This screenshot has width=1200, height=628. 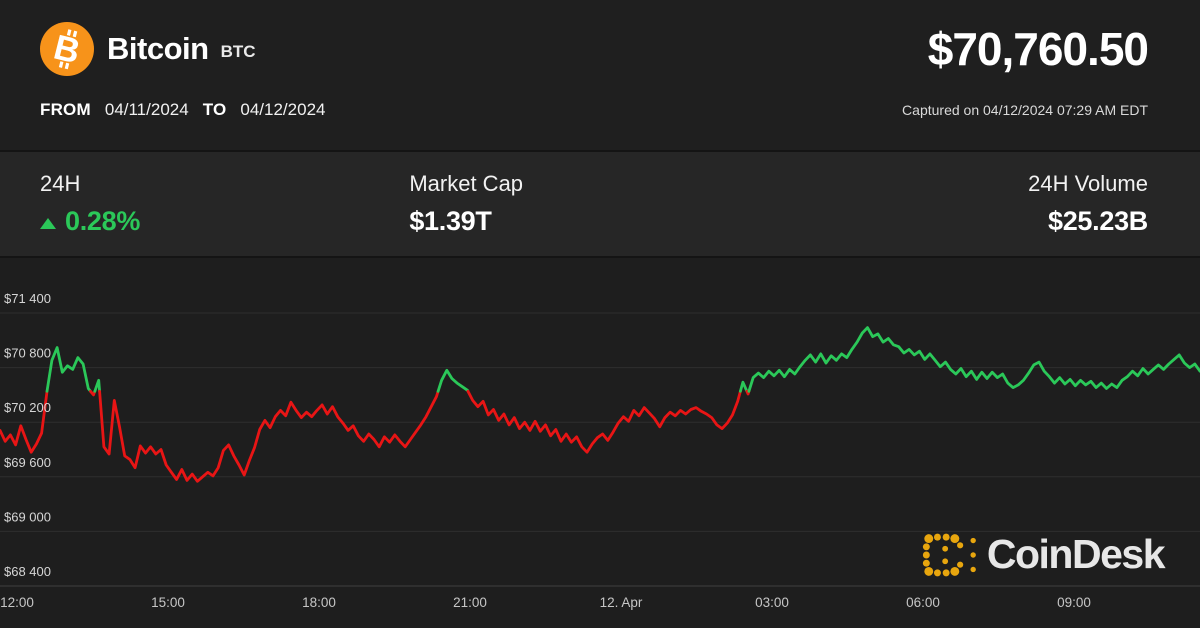 What do you see at coordinates (1038, 49) in the screenshot?
I see `current-price: $70,760.50` at bounding box center [1038, 49].